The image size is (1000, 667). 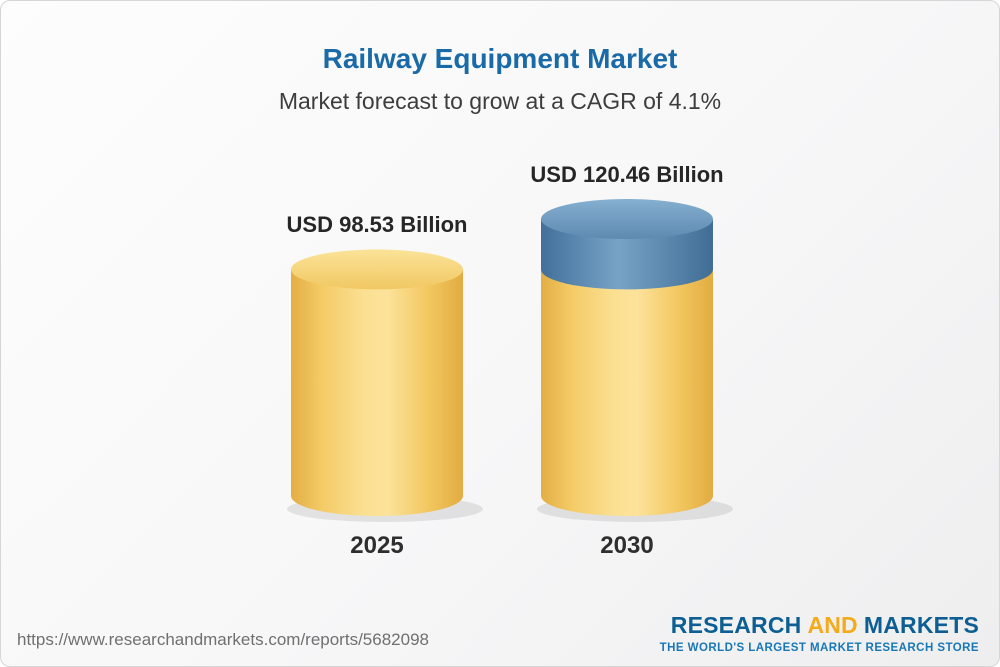 What do you see at coordinates (627, 254) in the screenshot?
I see `bar-2030-growth-segment` at bounding box center [627, 254].